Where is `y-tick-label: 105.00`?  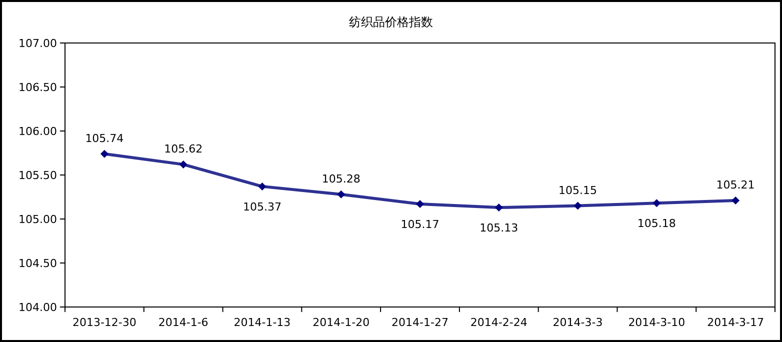 y-tick-label: 105.00 is located at coordinates (37, 219).